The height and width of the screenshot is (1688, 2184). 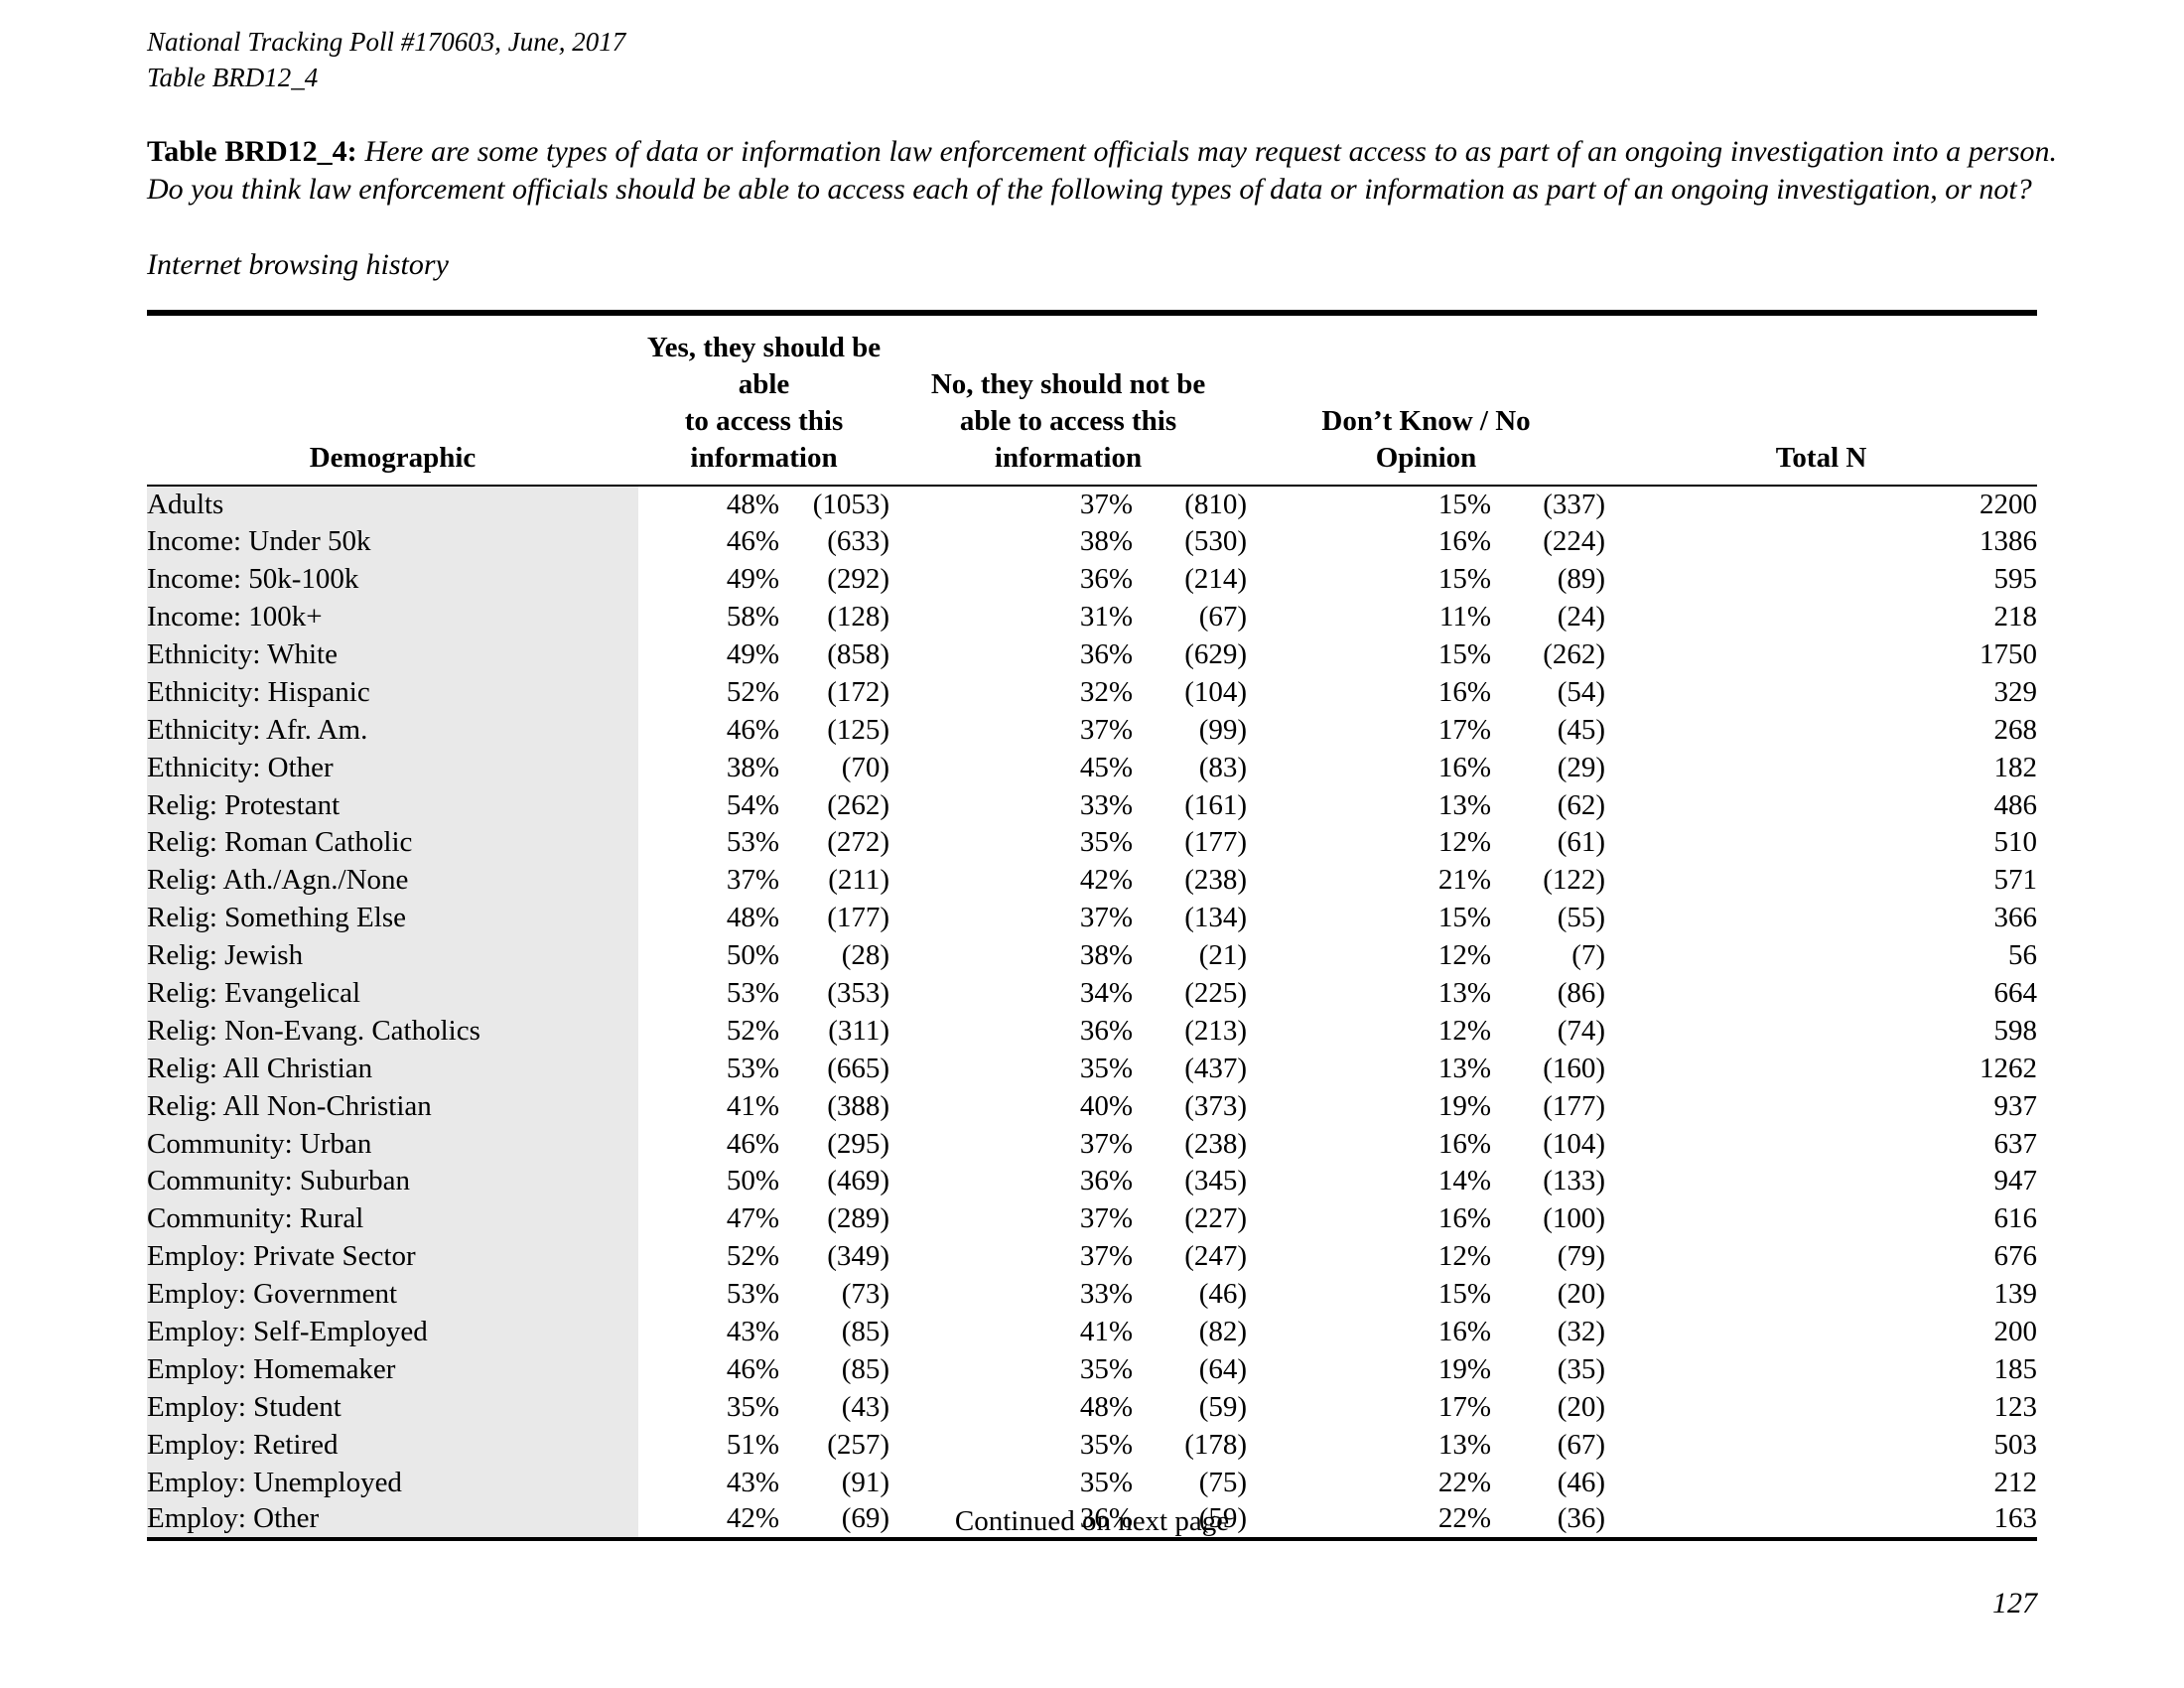 I want to click on no-count-cell: (227), so click(x=1216, y=1218).